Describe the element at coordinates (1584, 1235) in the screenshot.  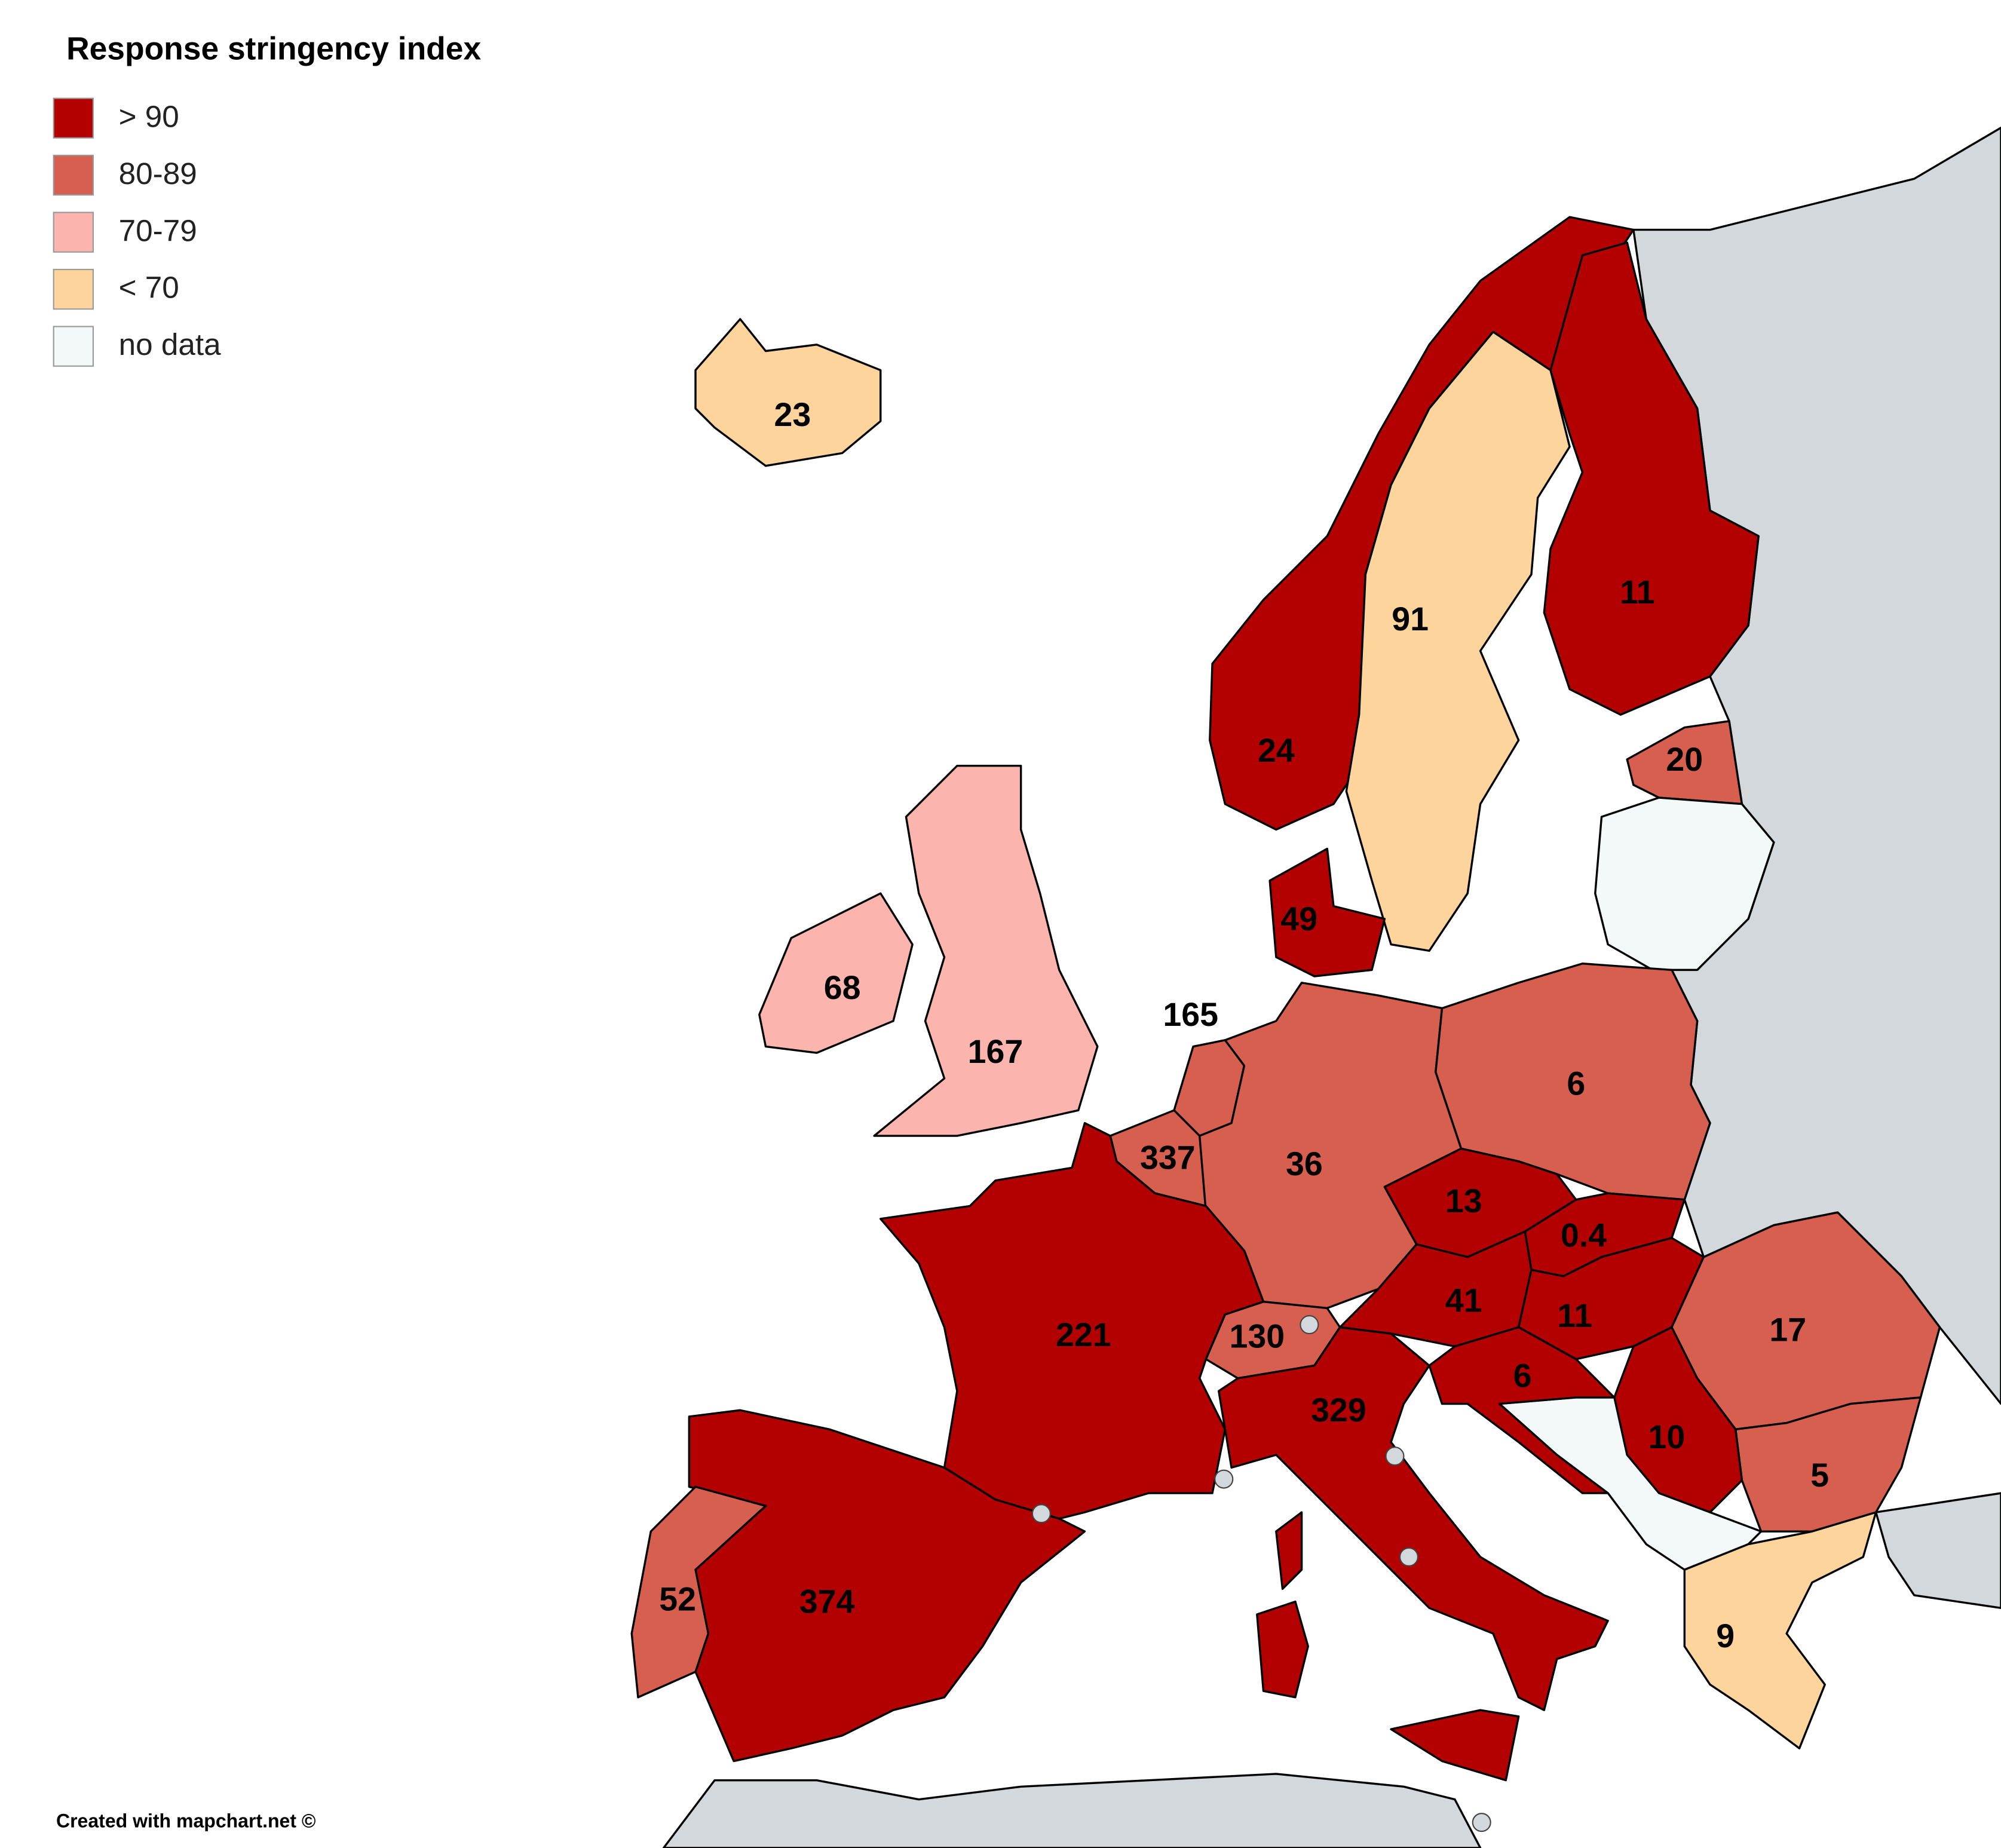
I see `region-label: 0.4` at that location.